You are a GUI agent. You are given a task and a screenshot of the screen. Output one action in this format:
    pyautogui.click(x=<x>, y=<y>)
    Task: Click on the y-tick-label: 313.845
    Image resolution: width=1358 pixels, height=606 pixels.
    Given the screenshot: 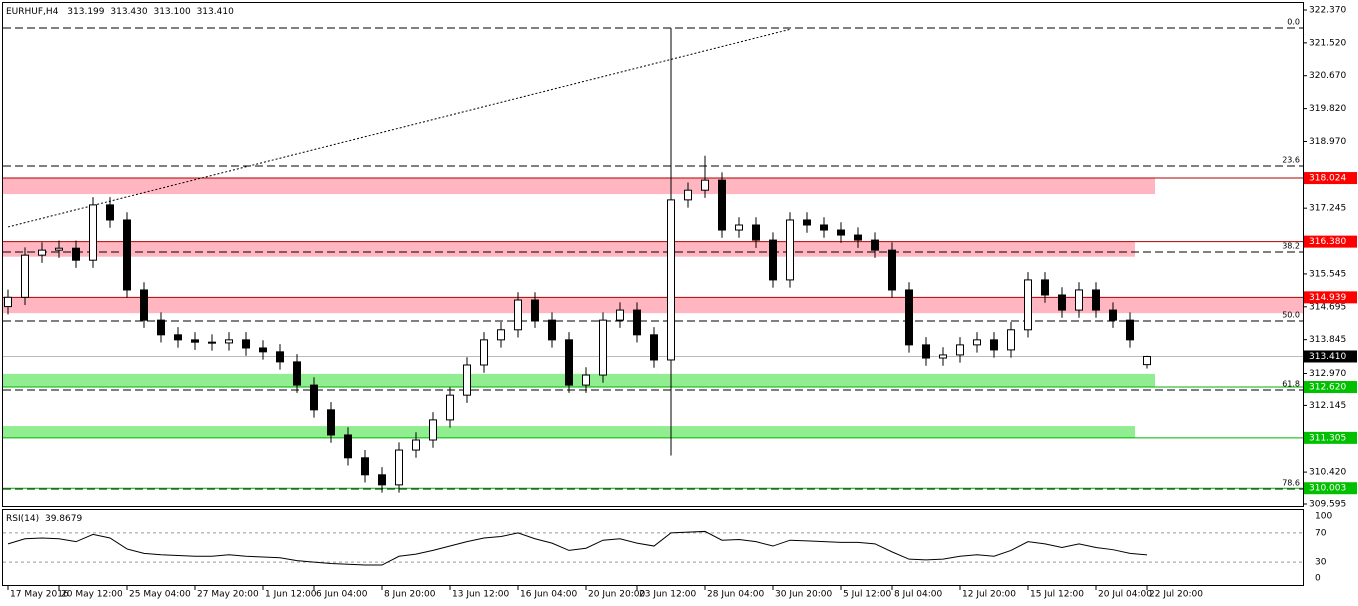 What is the action you would take?
    pyautogui.click(x=1327, y=340)
    